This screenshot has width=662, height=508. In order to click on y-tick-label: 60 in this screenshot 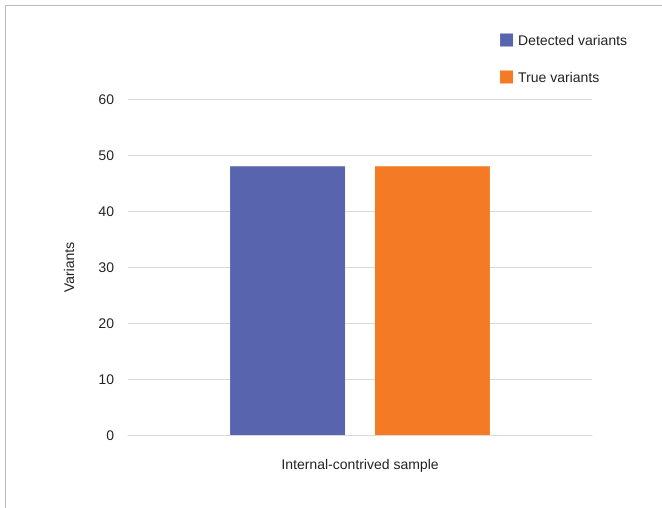, I will do `click(106, 99)`.